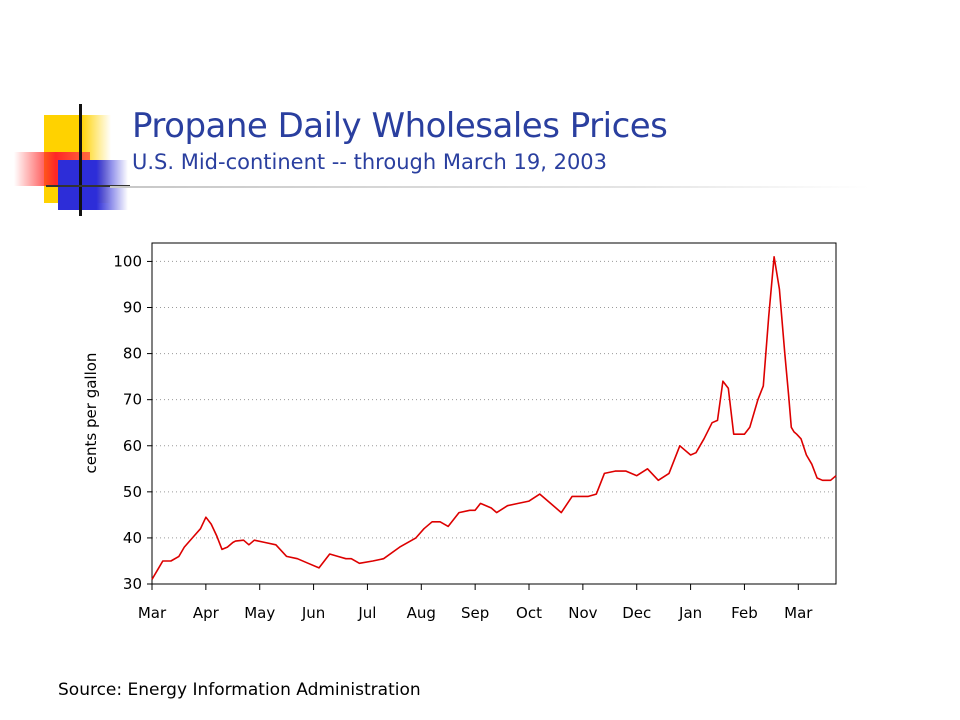  What do you see at coordinates (259, 613) in the screenshot?
I see `x-tick-label: May` at bounding box center [259, 613].